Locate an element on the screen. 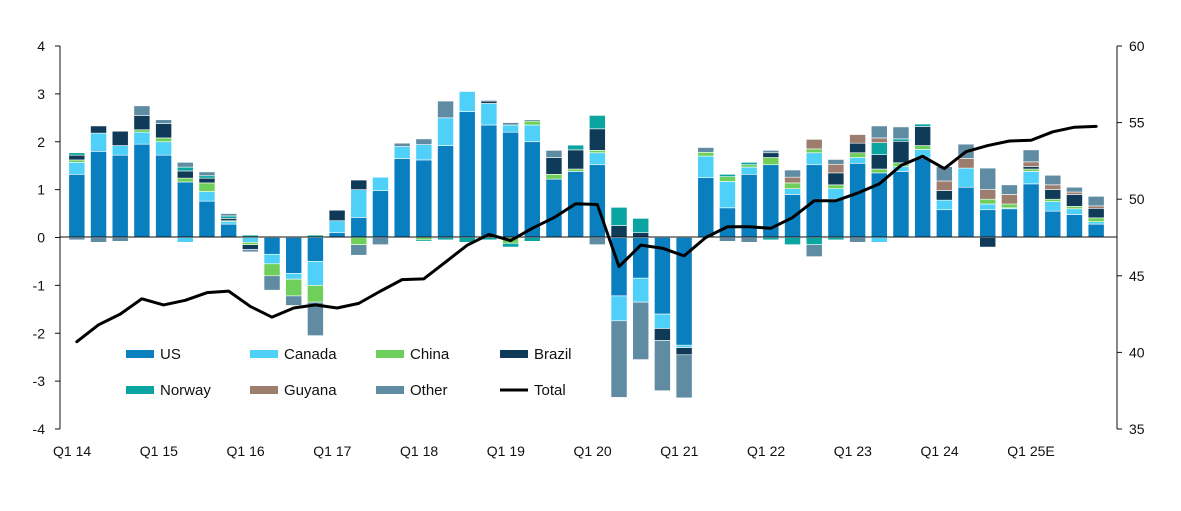 This screenshot has width=1181, height=511. left-tick-label: -4 is located at coordinates (39, 429).